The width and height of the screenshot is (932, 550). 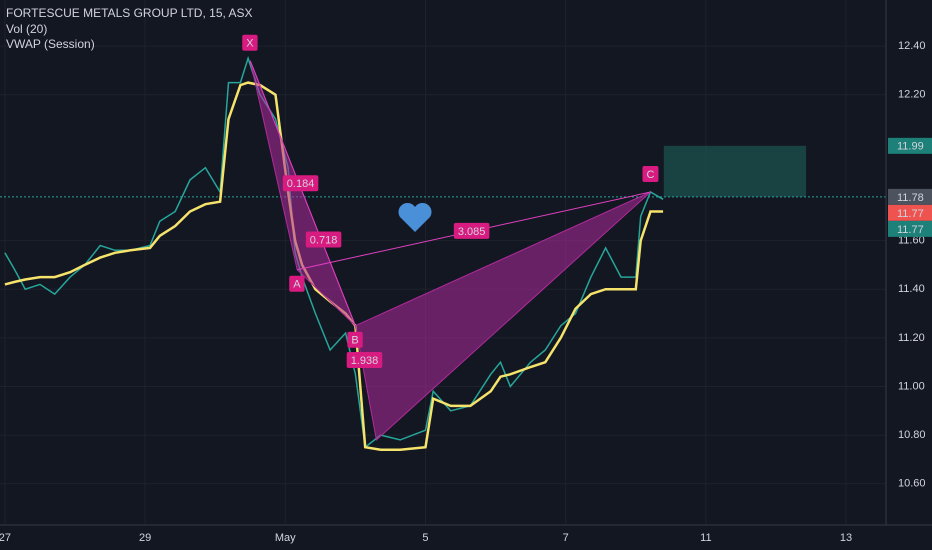 I want to click on ratio-label: 3.085, so click(x=472, y=232).